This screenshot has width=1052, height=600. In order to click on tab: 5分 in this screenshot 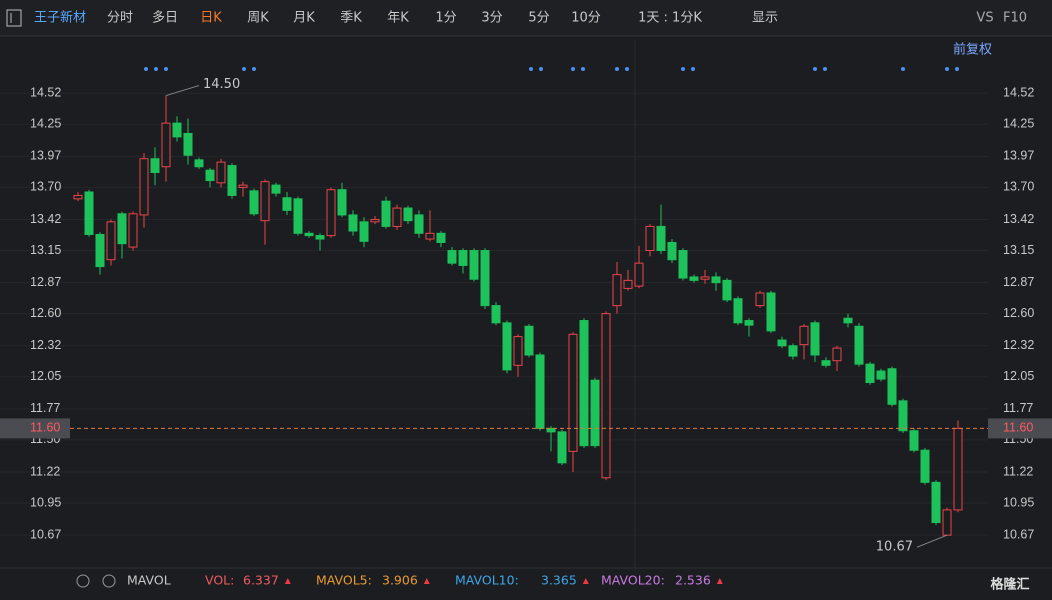, I will do `click(538, 18)`.